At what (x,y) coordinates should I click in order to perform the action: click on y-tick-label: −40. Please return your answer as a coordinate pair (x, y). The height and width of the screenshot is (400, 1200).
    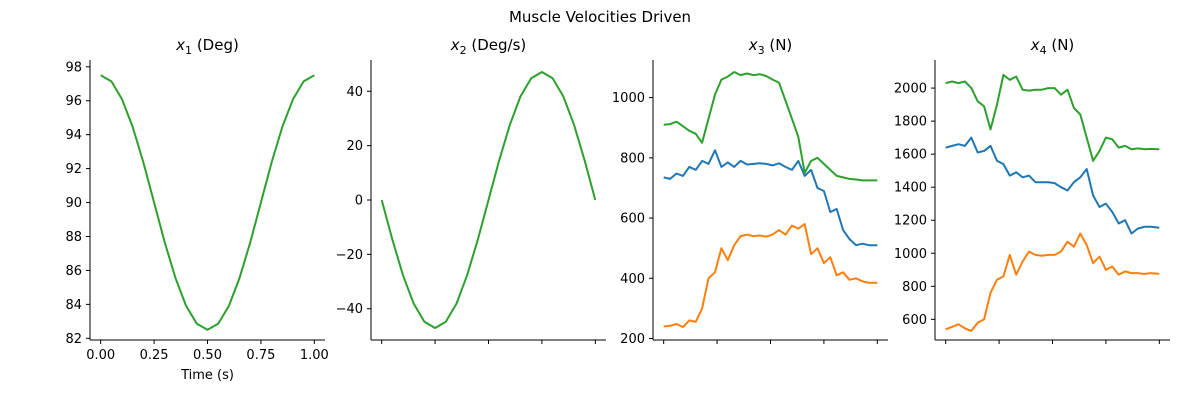
    Looking at the image, I should click on (349, 309).